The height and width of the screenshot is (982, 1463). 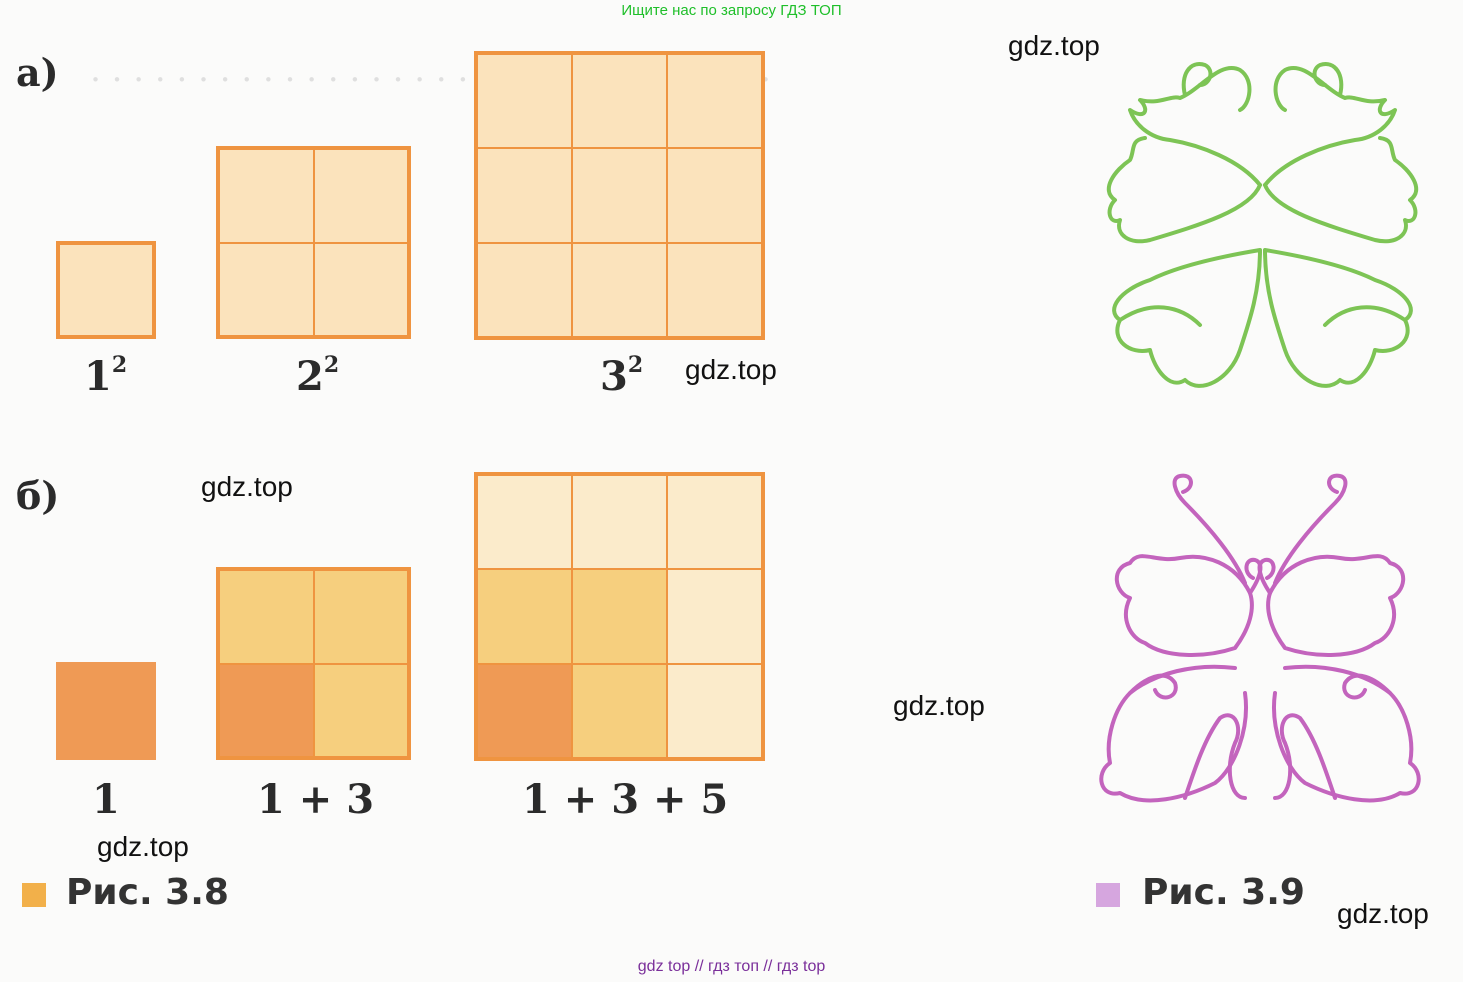 What do you see at coordinates (106, 376) in the screenshot?
I see `square-label-1: 12` at bounding box center [106, 376].